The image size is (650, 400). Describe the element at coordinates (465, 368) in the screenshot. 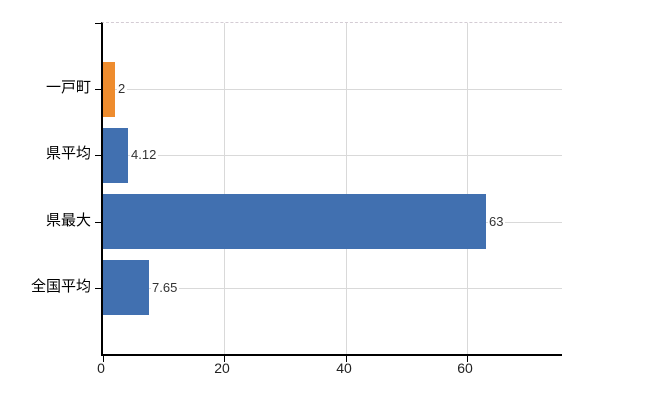

I see `x-tick-label-60: 60` at that location.